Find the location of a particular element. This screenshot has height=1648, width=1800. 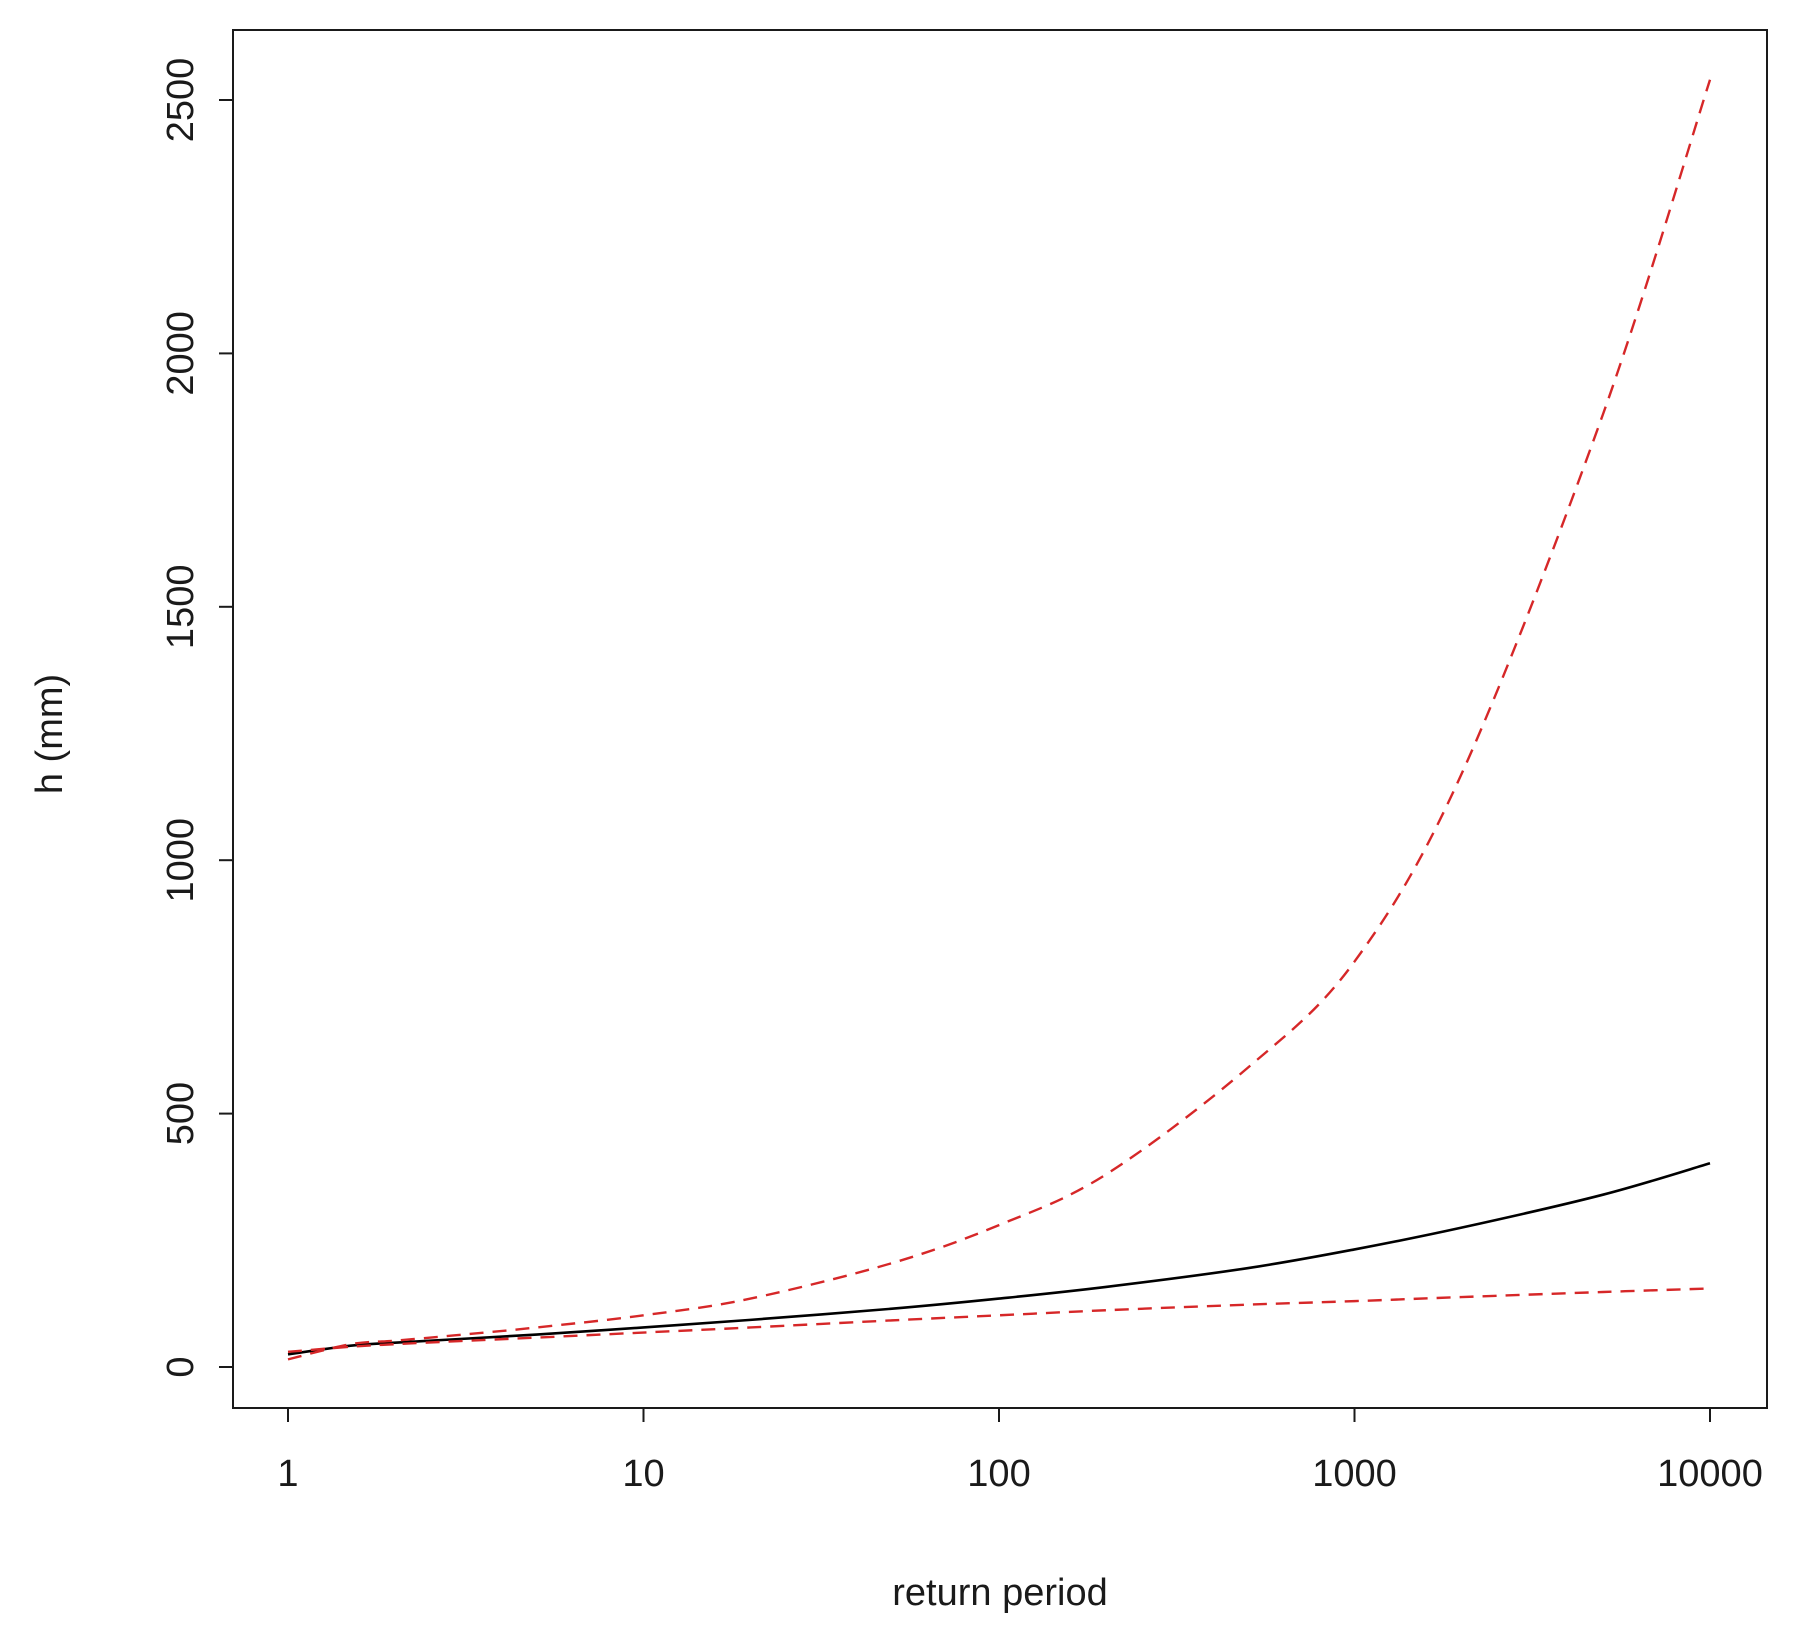

y-tick-label: 500 is located at coordinates (181, 1113).